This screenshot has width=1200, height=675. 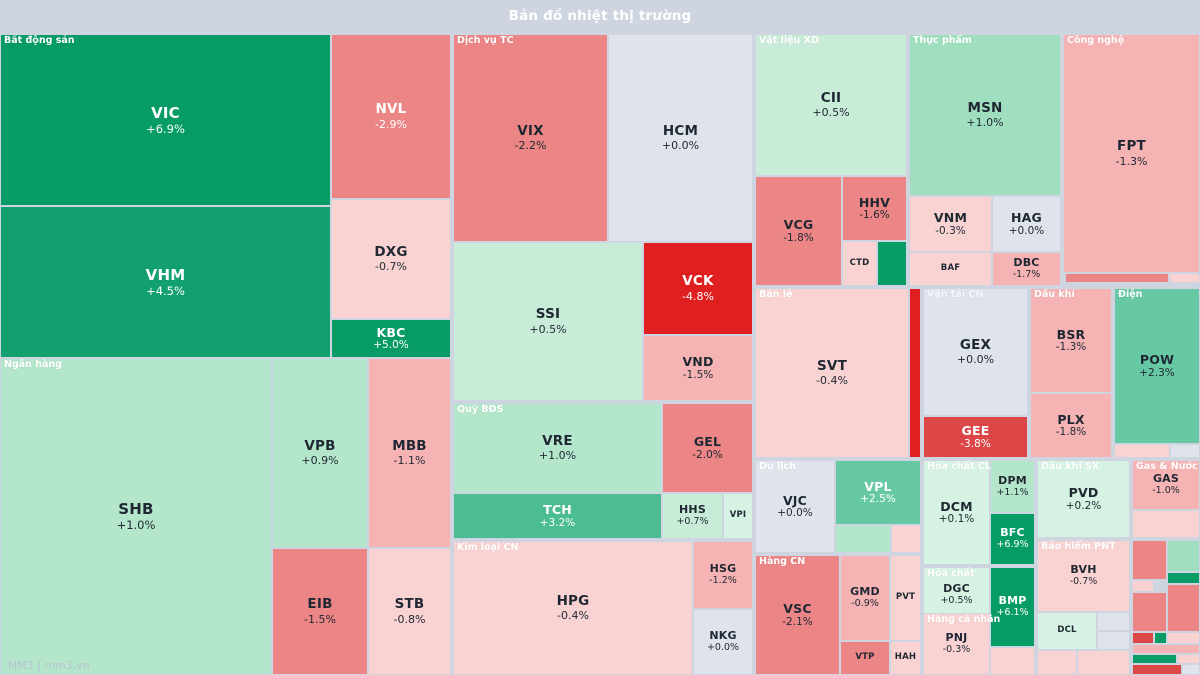 I want to click on tile-bao-hiem-strip-c, so click(x=1057, y=662).